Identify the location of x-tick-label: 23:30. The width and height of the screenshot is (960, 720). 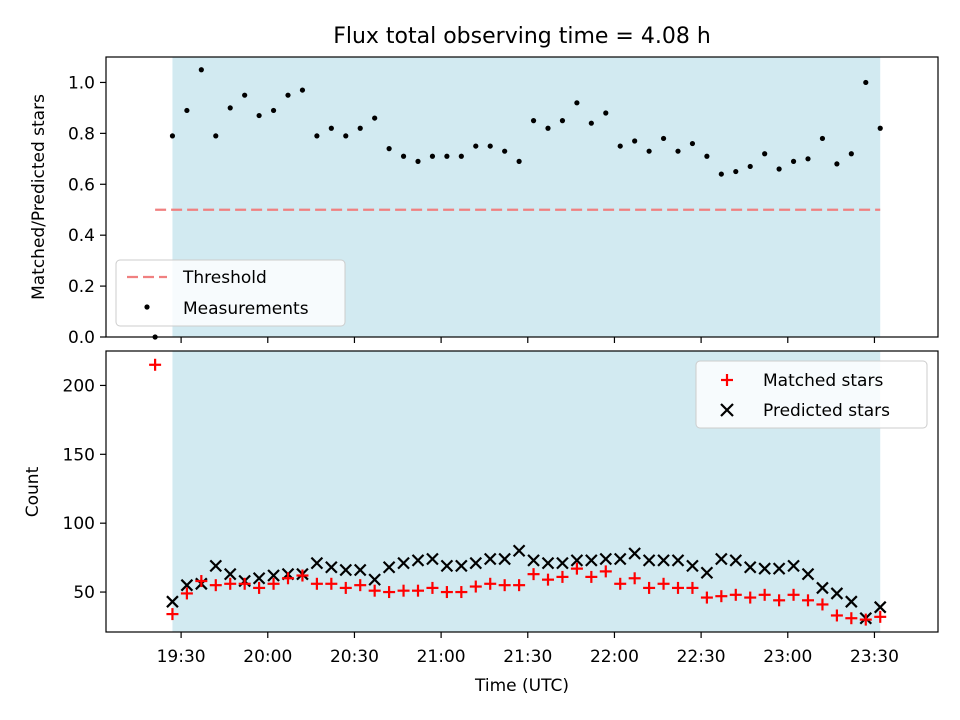
(874, 657).